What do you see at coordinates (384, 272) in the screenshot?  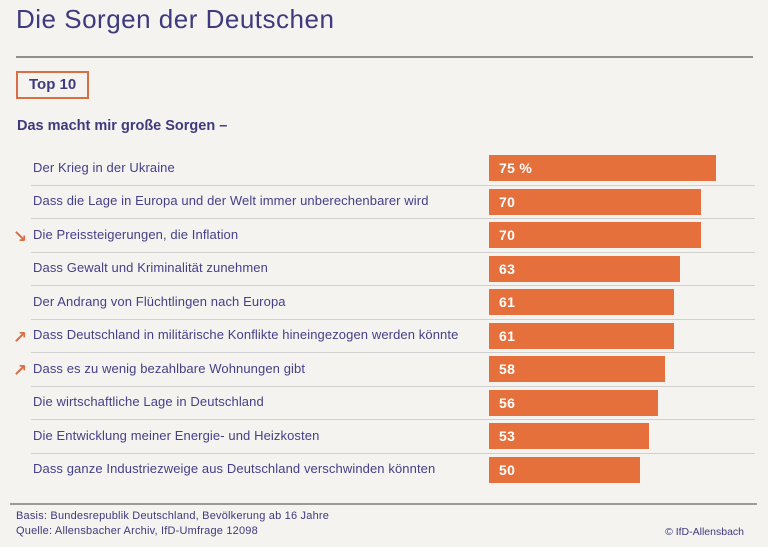 I see `worry-row: Dass Gewalt und Kriminalität zunehmen 63` at bounding box center [384, 272].